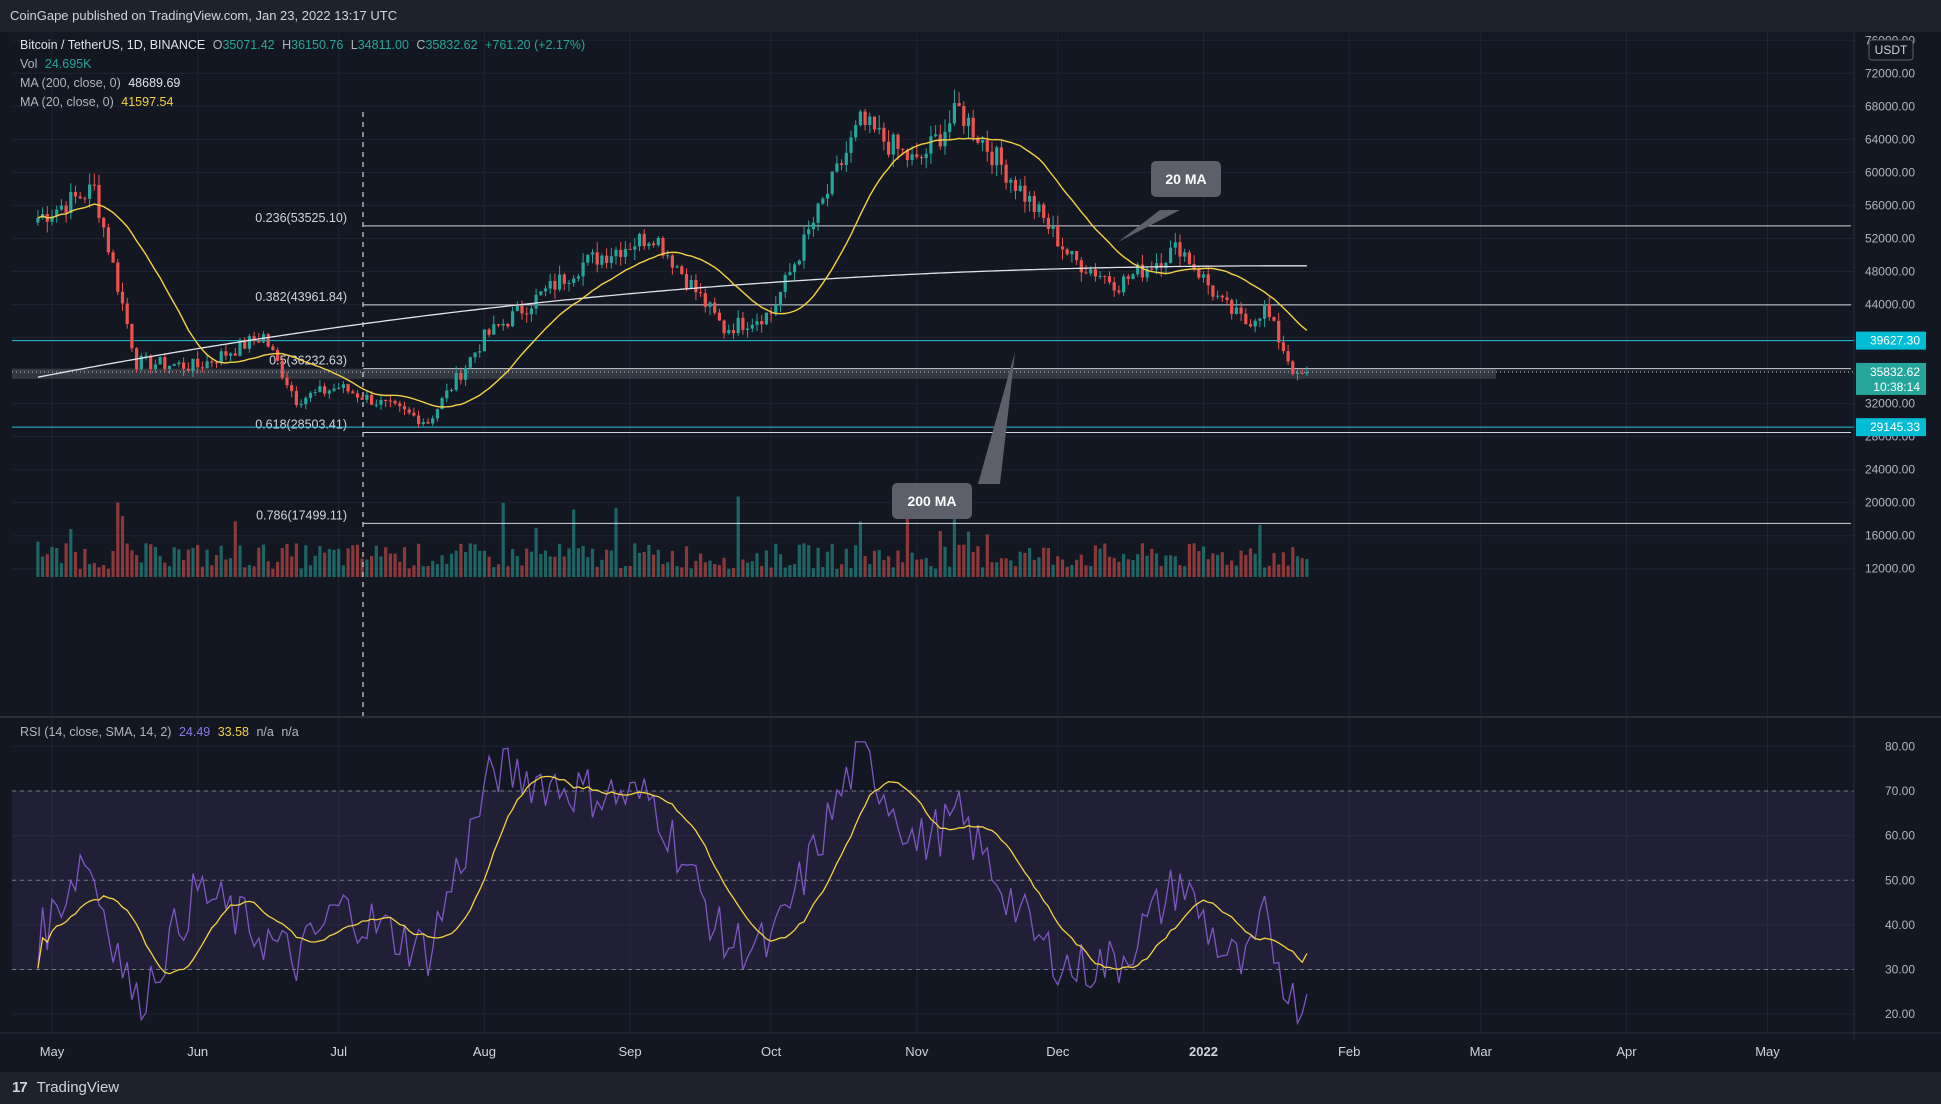  Describe the element at coordinates (1890, 106) in the screenshot. I see `price-tick-label: 68000.00` at that location.